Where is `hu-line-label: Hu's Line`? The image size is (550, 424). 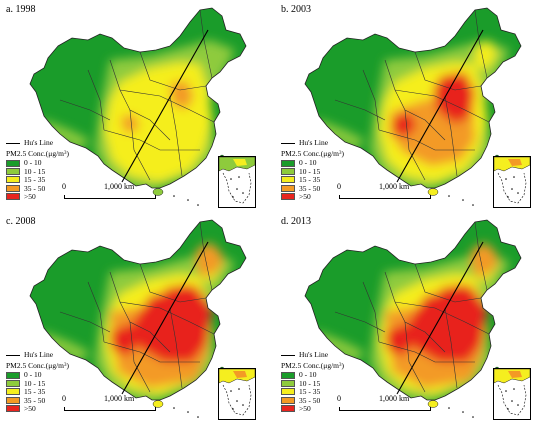
hu-line-label: Hu's Line is located at coordinates (39, 355).